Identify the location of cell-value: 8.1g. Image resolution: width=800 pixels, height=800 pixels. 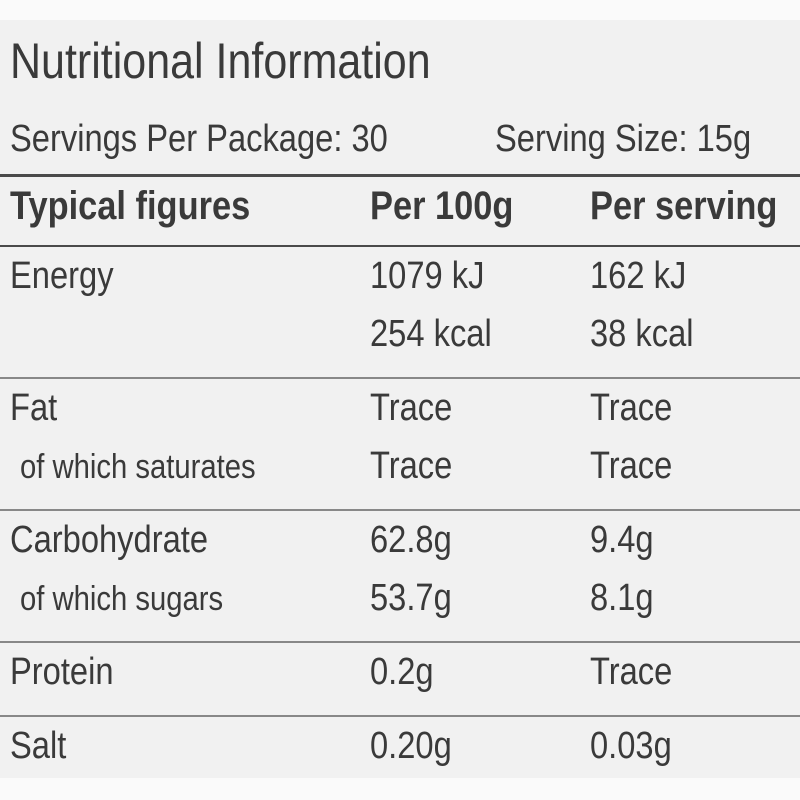
(622, 598).